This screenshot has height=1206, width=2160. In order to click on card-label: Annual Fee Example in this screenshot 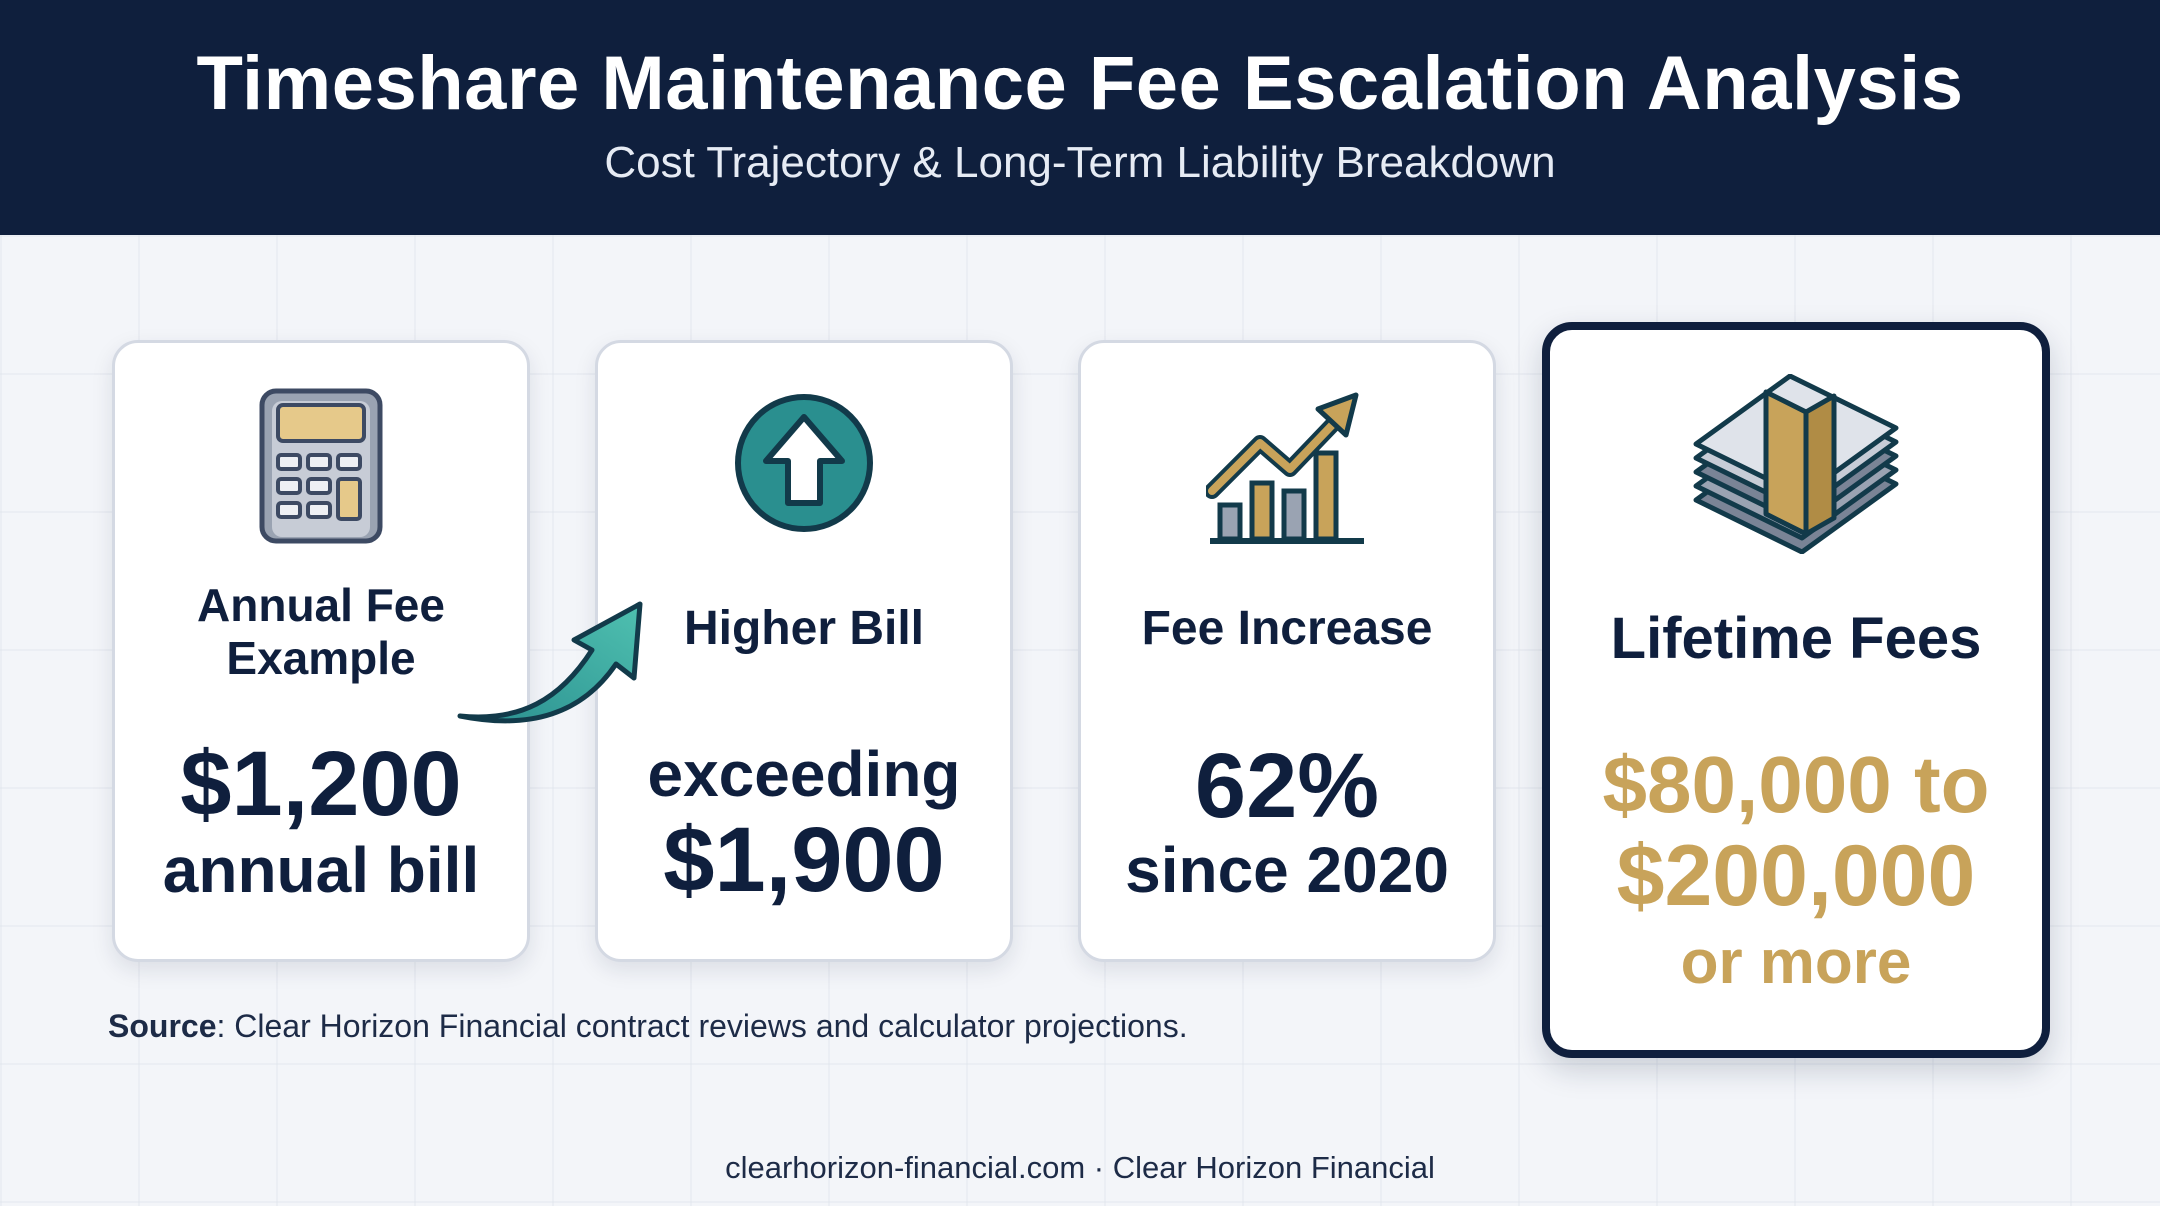, I will do `click(321, 632)`.